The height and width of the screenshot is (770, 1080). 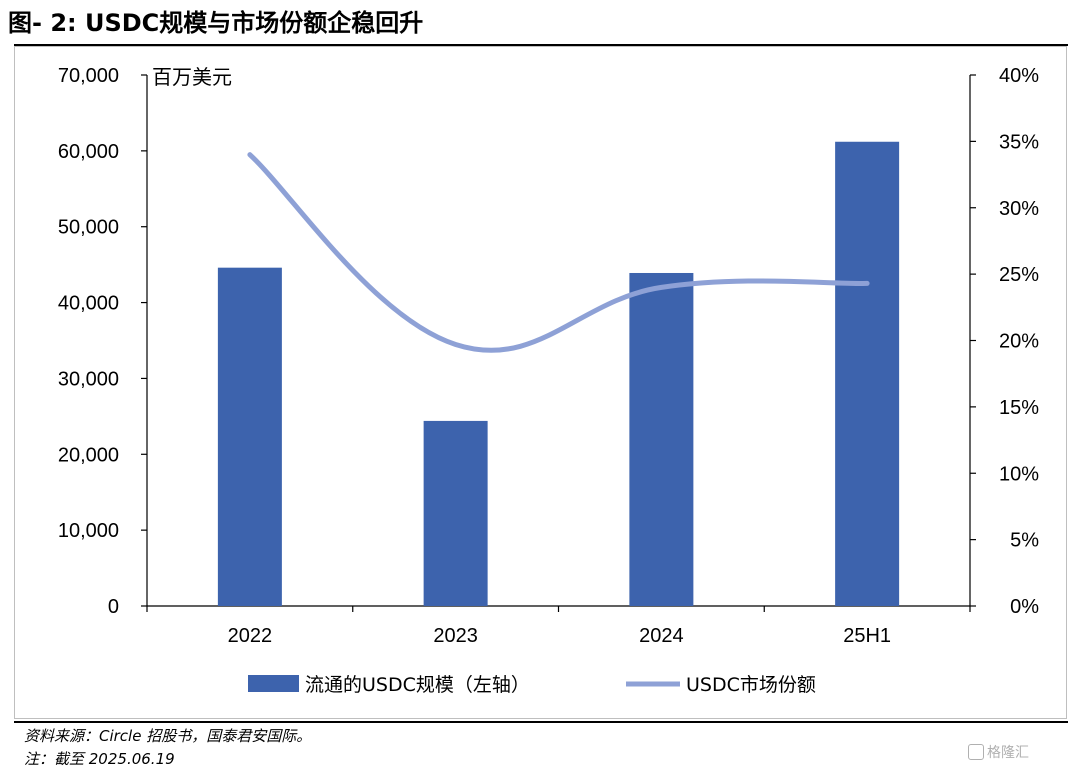 I want to click on right-tick-label: 25%, so click(x=1019, y=275).